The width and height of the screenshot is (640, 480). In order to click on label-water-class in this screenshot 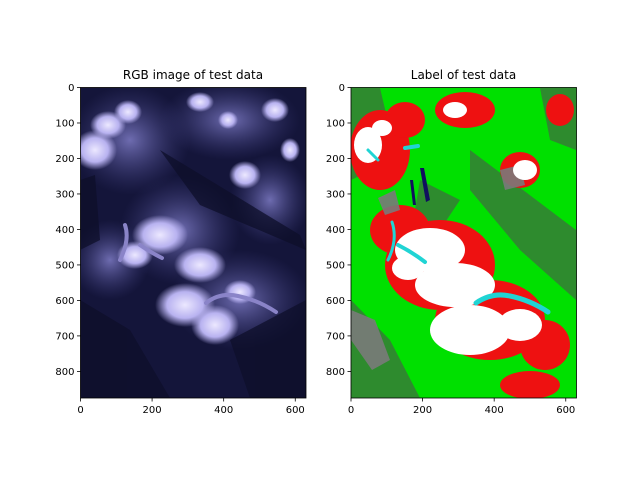, I will do `click(420, 186)`.